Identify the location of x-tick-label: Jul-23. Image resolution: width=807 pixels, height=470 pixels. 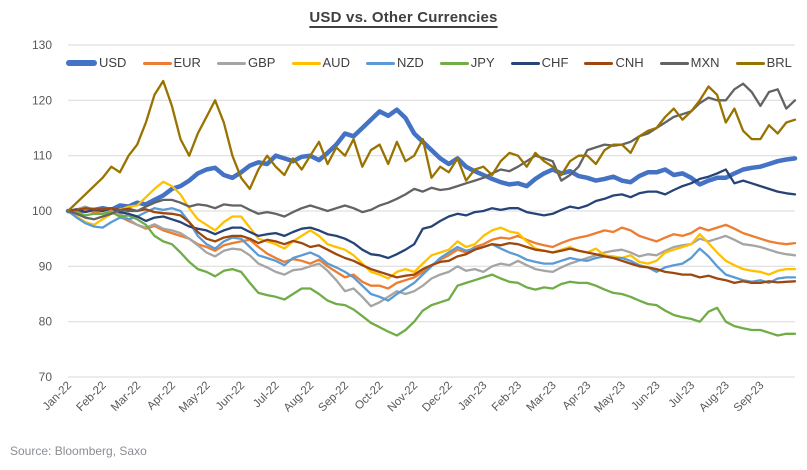
(682, 395).